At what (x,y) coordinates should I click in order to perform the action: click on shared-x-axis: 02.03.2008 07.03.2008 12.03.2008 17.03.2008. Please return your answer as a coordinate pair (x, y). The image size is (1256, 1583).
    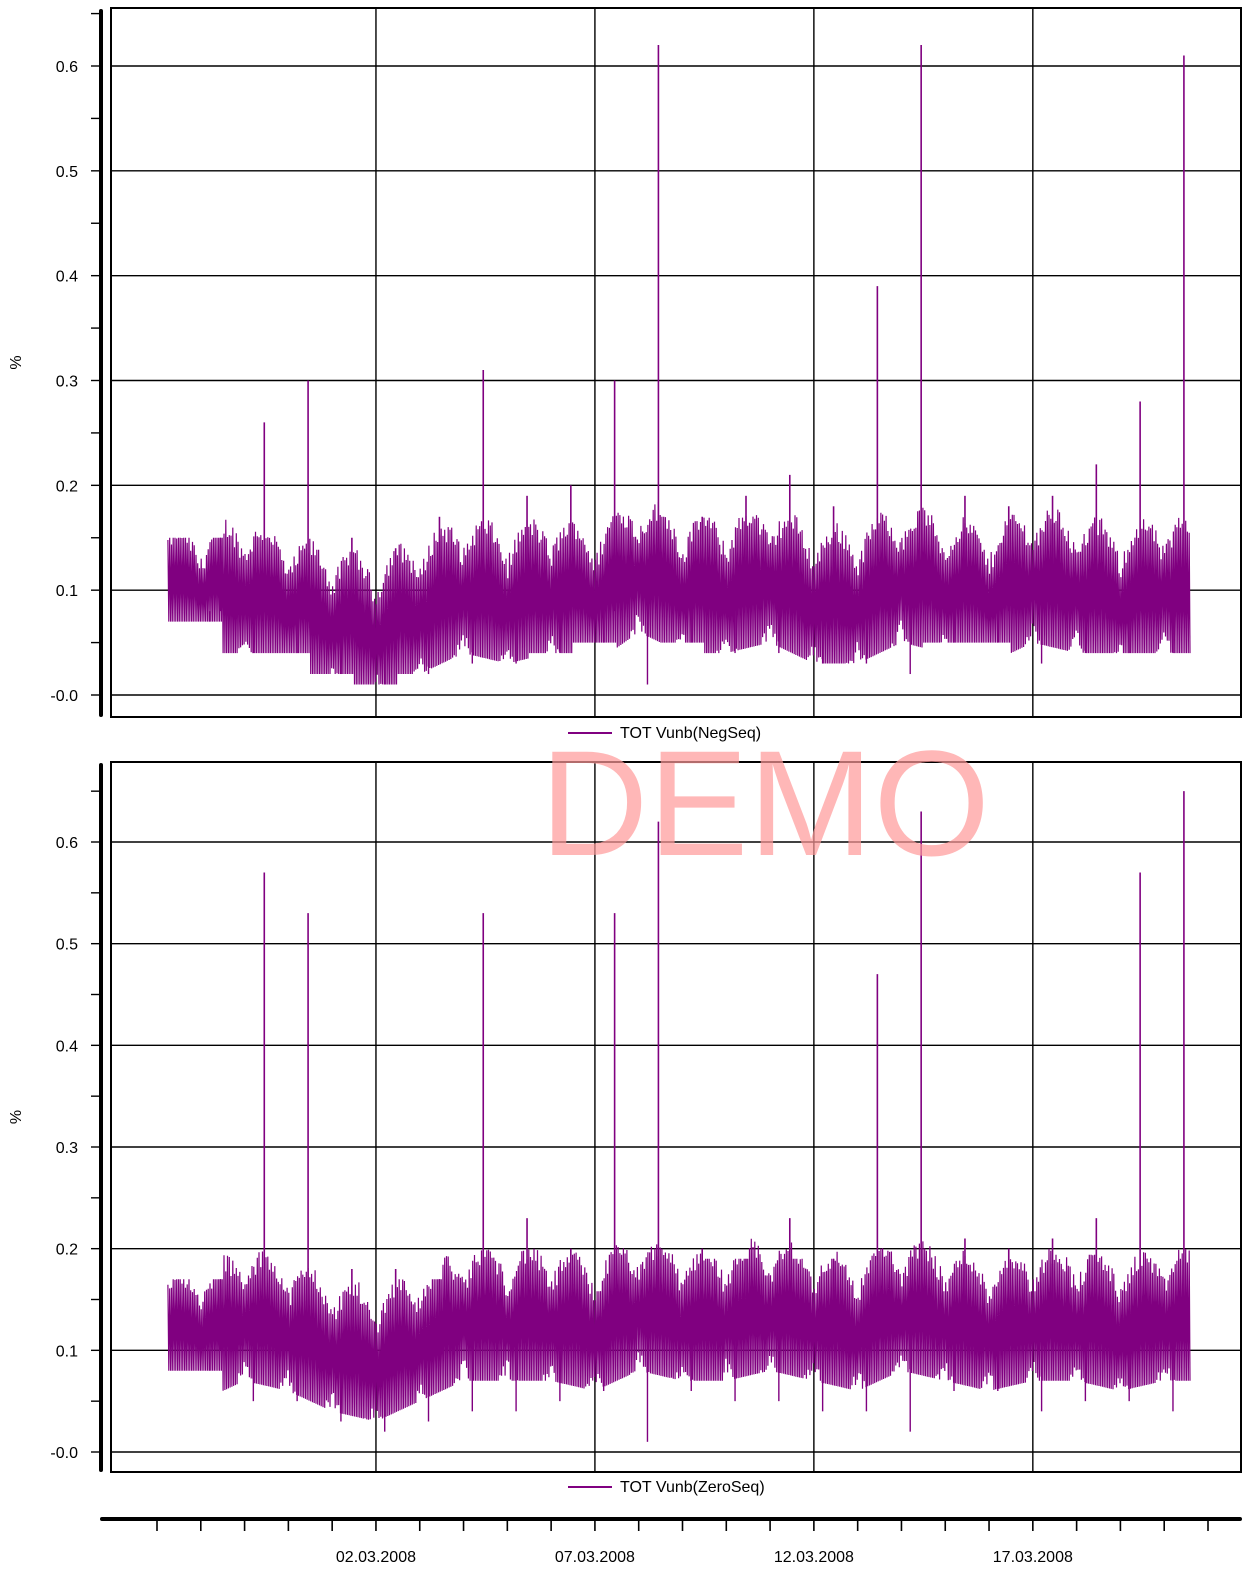
    Looking at the image, I should click on (671, 1541).